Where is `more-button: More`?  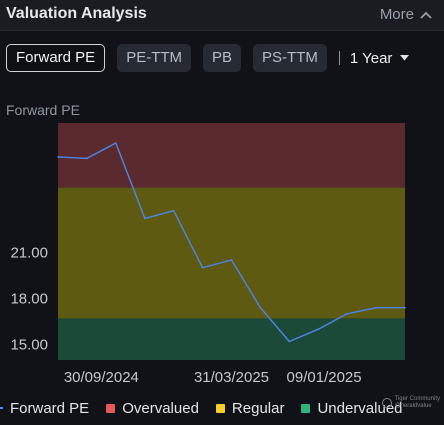
more-button: More is located at coordinates (406, 14).